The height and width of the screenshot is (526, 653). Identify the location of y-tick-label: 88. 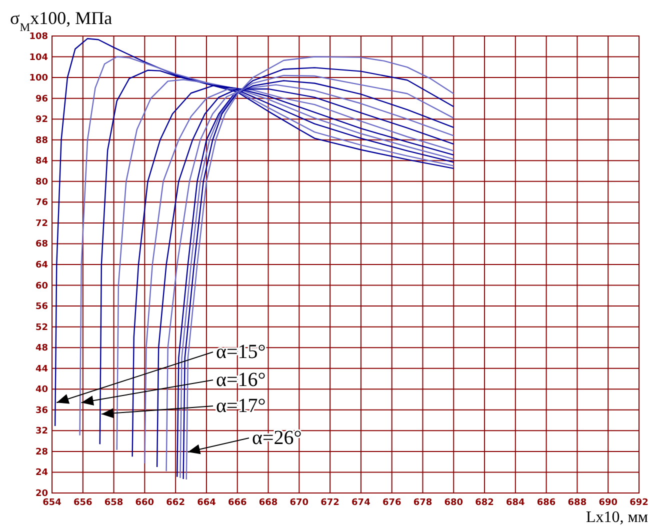
(41, 141).